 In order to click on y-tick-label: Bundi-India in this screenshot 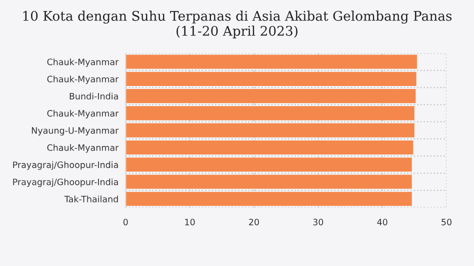, I will do `click(94, 96)`.